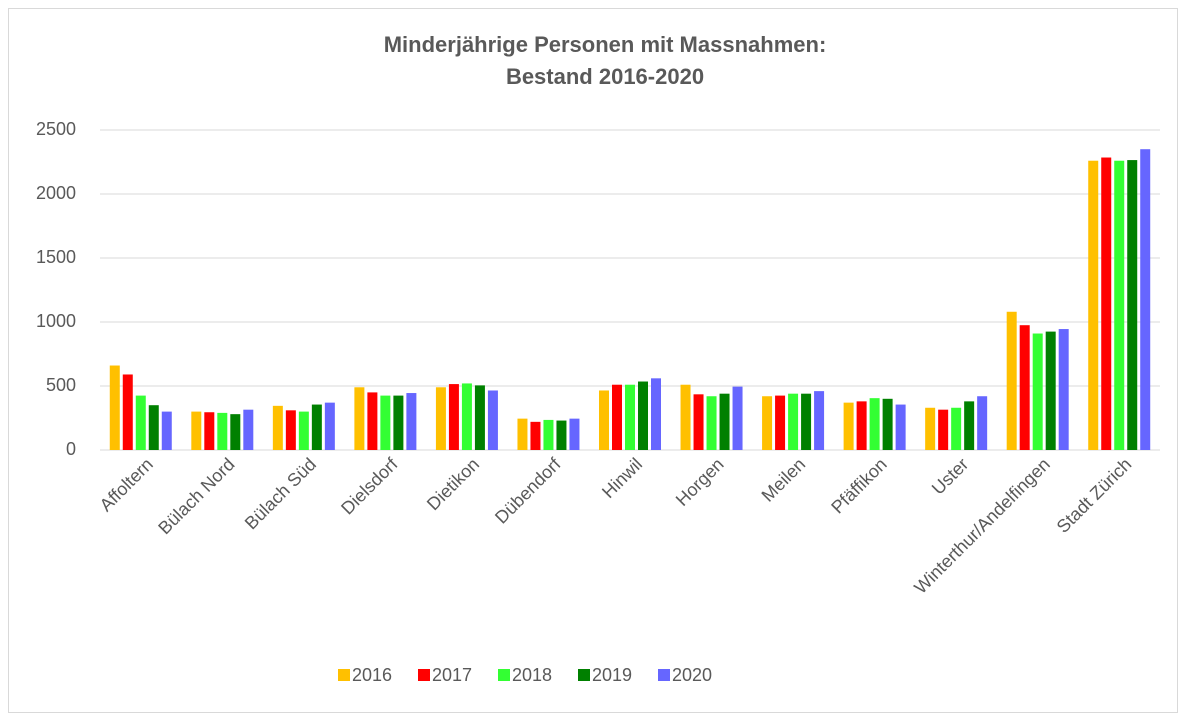 This screenshot has height=726, width=1186. I want to click on y-tick-label: 2000, so click(56, 193).